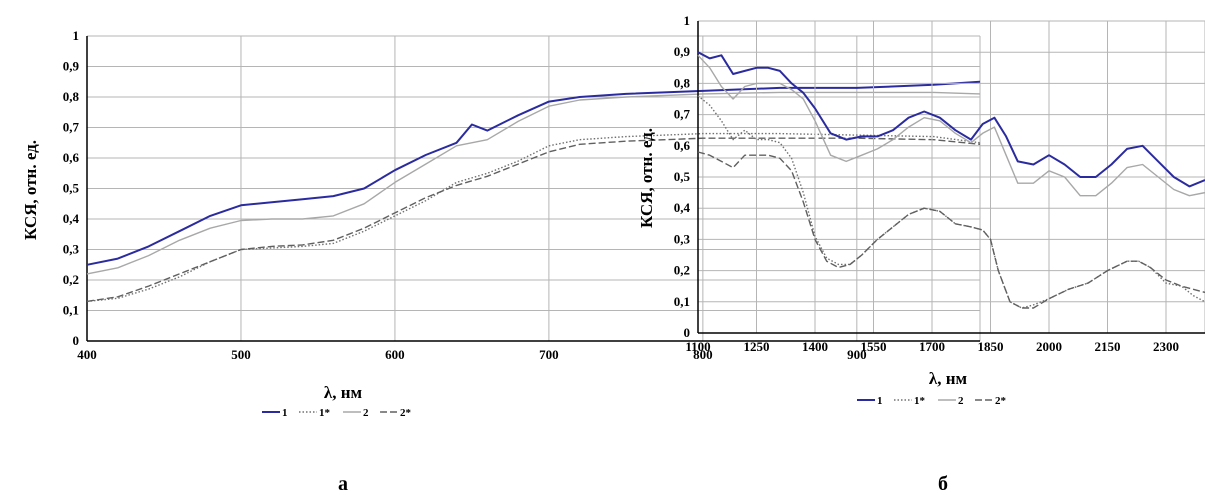 The image size is (1205, 499). I want to click on chart-a-ytick-label: 0,2, so click(71, 279).